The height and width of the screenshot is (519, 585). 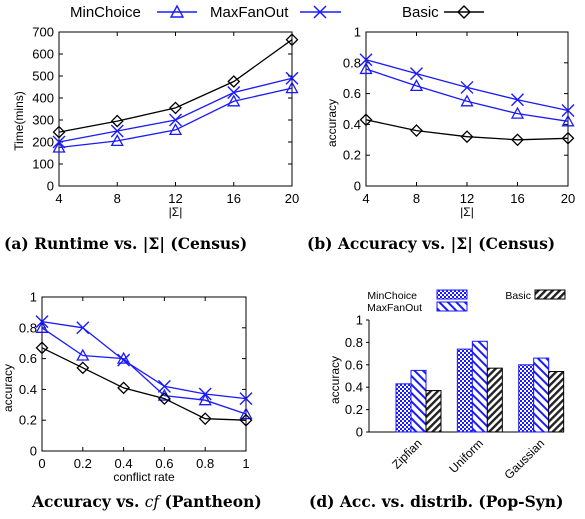 What do you see at coordinates (126, 243) in the screenshot?
I see `caption-a: (a) Runtime vs. |Σ| (Census)` at bounding box center [126, 243].